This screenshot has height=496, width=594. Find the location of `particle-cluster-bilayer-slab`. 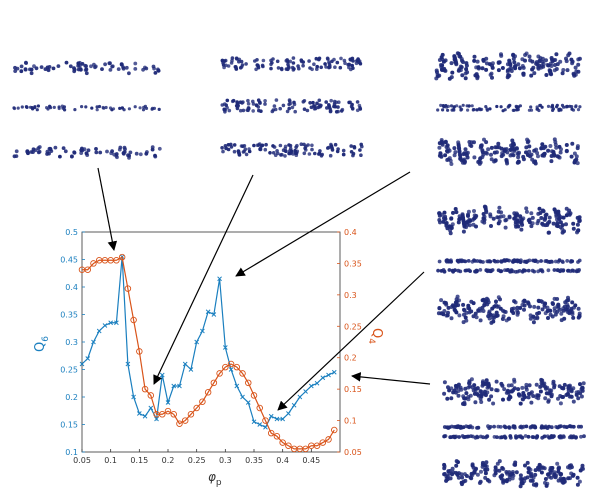

particle-cluster-bilayer-slab is located at coordinates (514, 432).